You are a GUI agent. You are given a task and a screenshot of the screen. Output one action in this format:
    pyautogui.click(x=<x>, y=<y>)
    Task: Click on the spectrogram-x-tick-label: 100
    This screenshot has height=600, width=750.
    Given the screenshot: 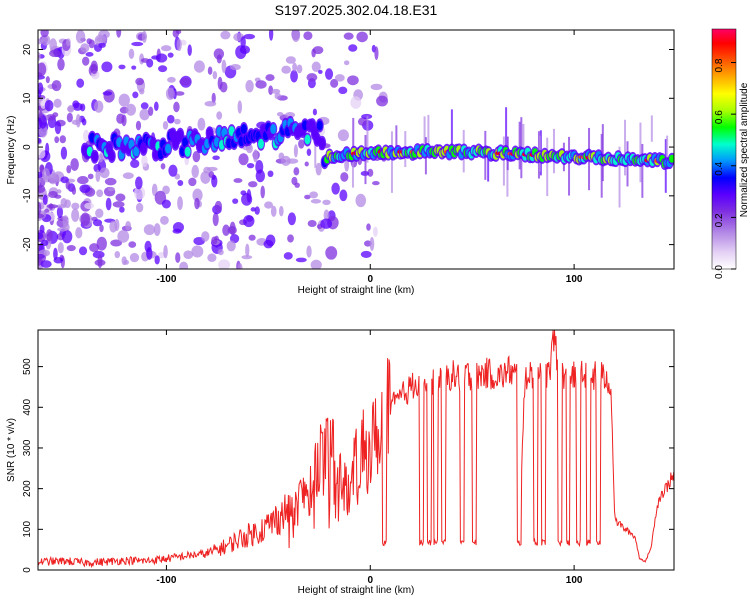 What is the action you would take?
    pyautogui.click(x=574, y=279)
    